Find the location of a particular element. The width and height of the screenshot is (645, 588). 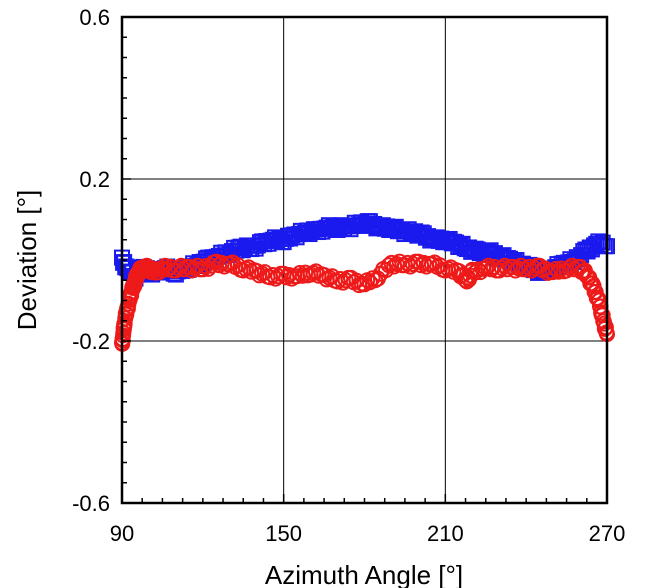

x-tick-label: 270 is located at coordinates (607, 533).